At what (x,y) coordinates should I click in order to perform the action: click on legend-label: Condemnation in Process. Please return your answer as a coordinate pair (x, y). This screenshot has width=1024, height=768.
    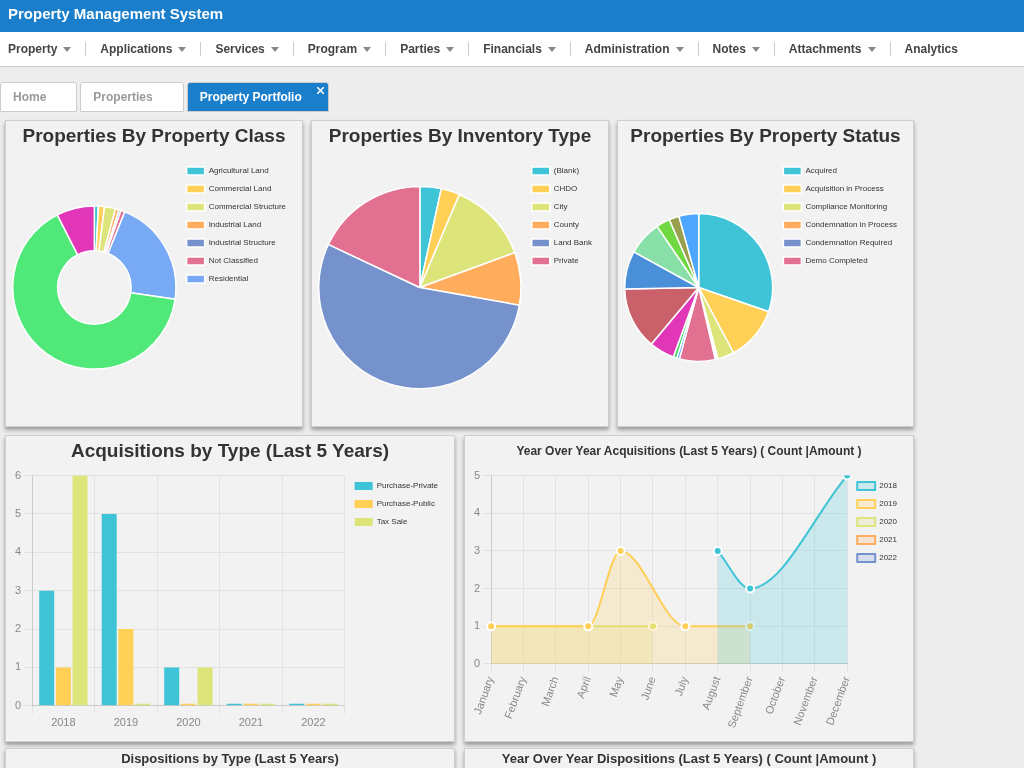
    Looking at the image, I should click on (851, 225).